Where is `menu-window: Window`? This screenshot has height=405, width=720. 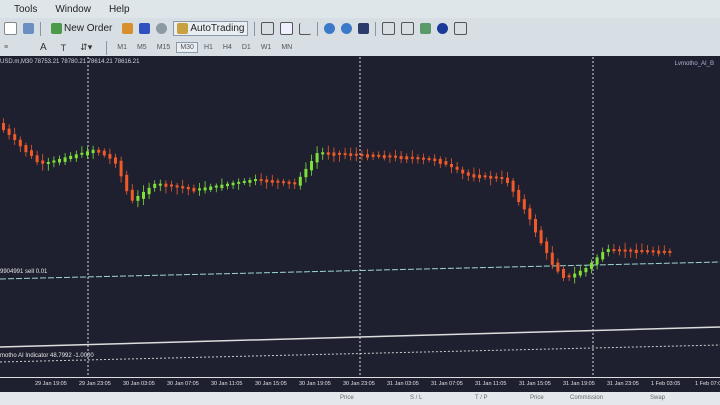 menu-window: Window is located at coordinates (73, 9).